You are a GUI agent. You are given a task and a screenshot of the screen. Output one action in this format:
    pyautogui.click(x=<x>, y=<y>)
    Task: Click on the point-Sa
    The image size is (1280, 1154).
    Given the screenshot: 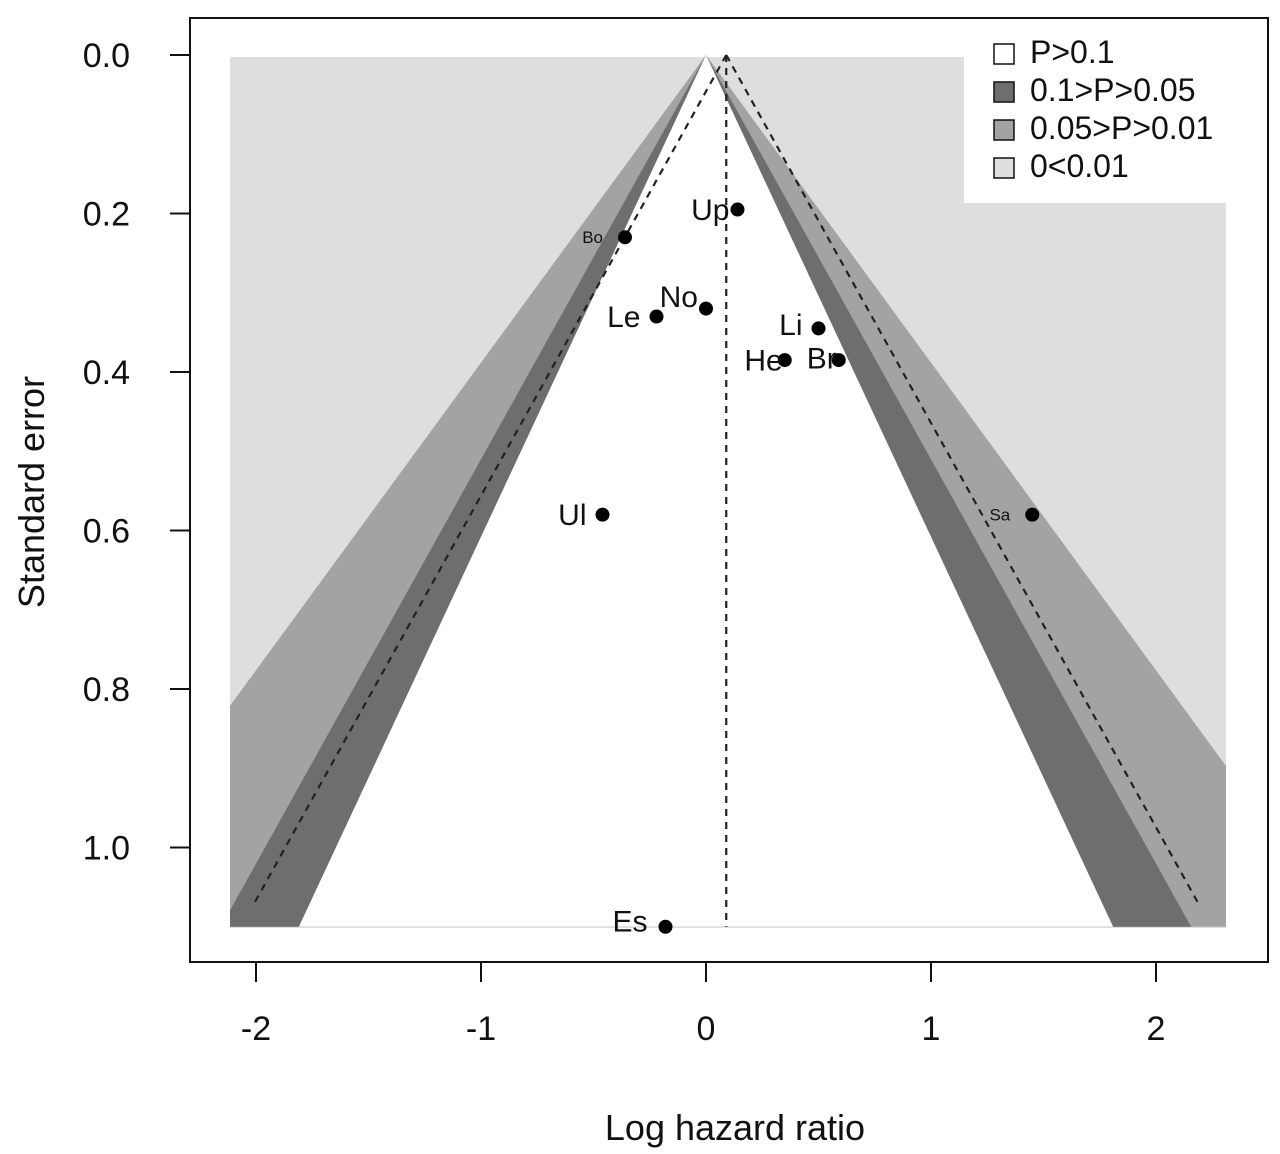 What is the action you would take?
    pyautogui.click(x=1032, y=514)
    